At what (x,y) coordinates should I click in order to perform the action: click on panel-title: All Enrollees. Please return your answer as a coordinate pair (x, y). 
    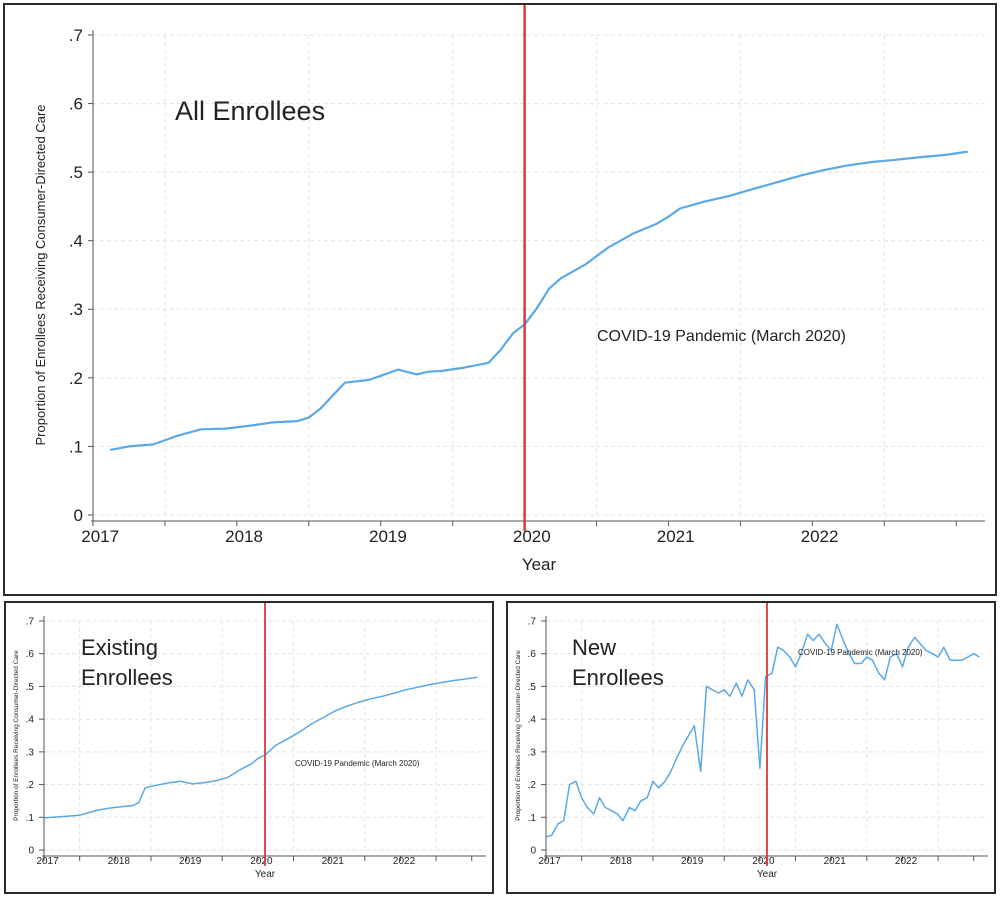
    Looking at the image, I should click on (250, 111).